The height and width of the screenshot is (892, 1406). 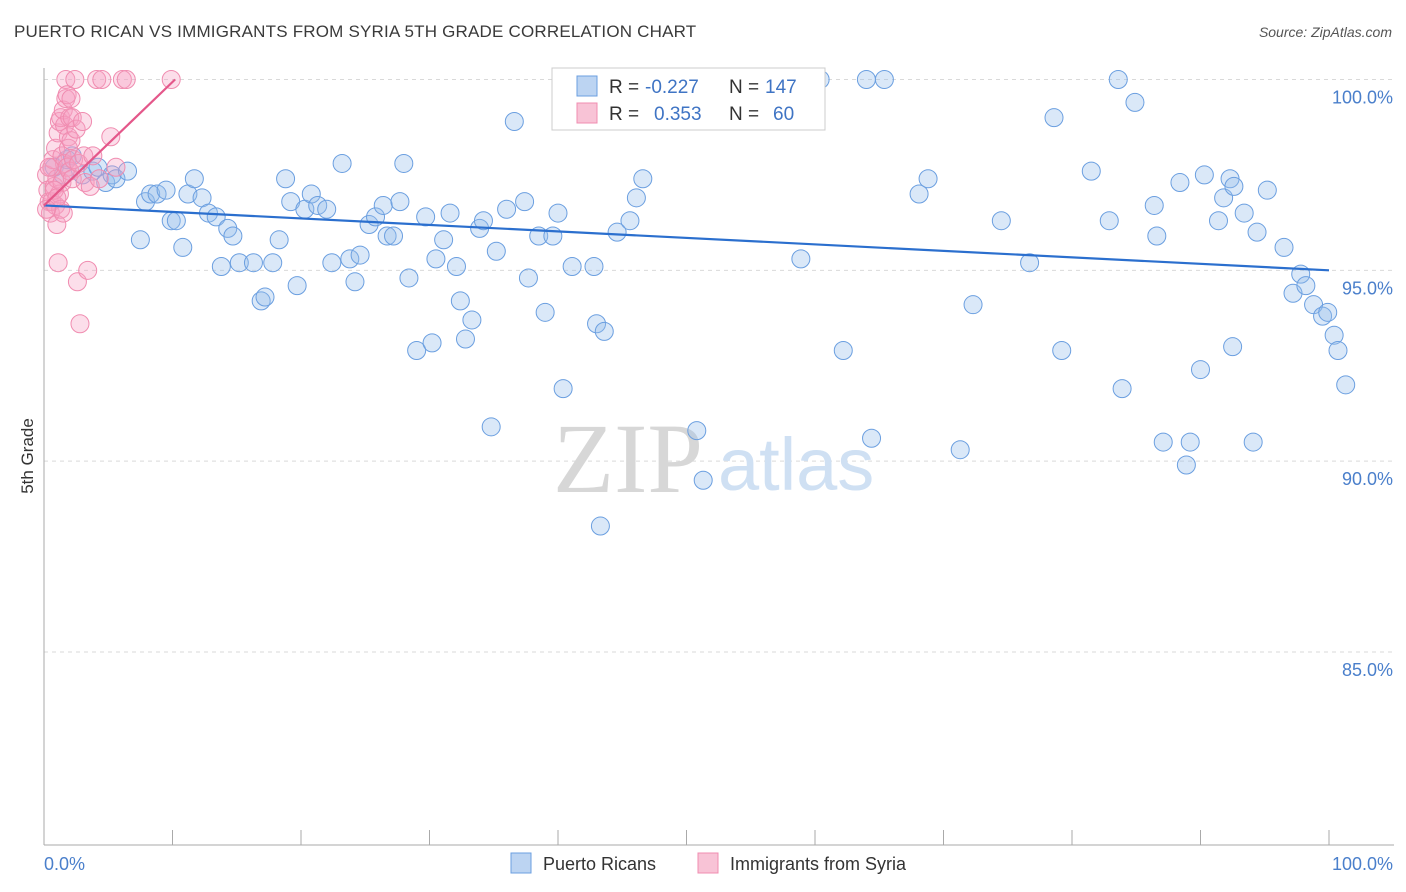 I want to click on chart-source: Source: ZipAtlas.com, so click(x=1325, y=32).